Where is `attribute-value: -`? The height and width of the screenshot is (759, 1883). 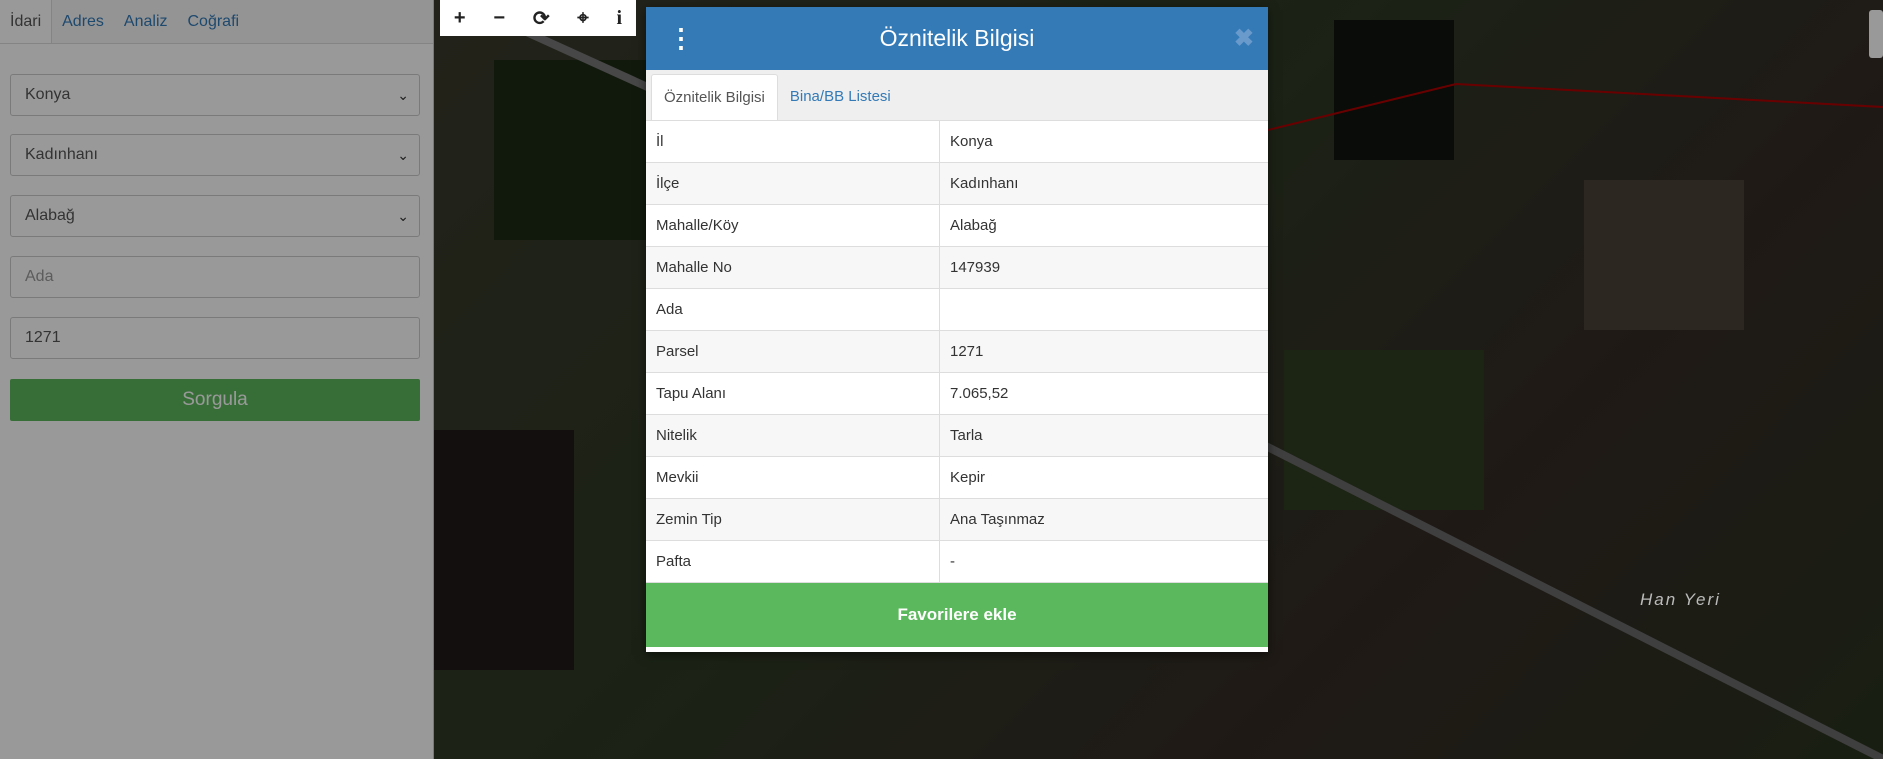
attribute-value: - is located at coordinates (952, 561).